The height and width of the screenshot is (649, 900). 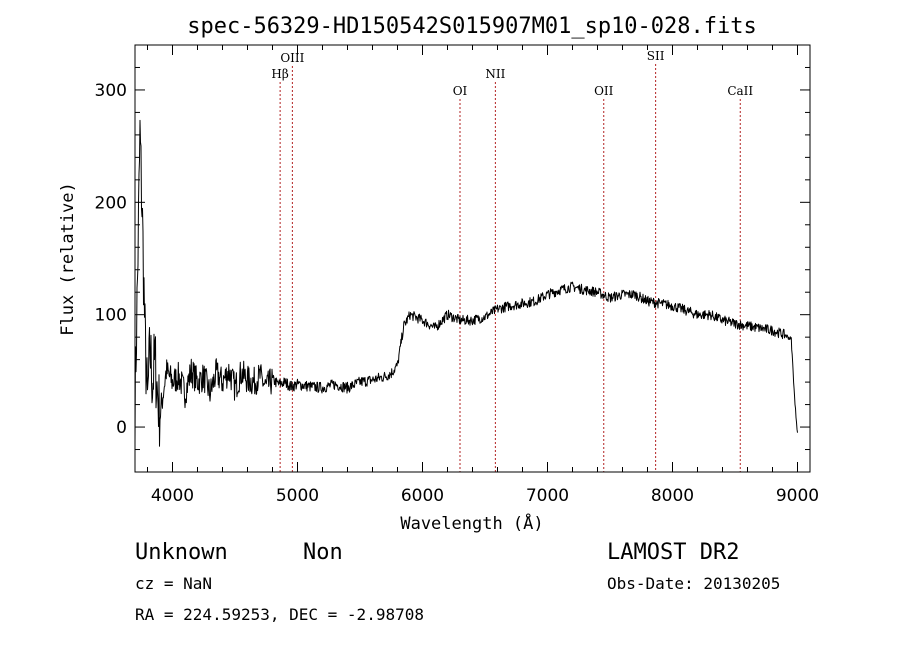 I want to click on line-label: NII, so click(x=495, y=74).